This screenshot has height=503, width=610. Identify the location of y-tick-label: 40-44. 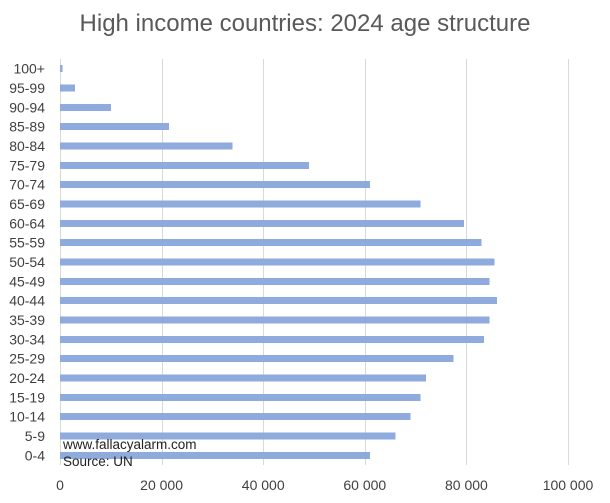
(27, 301).